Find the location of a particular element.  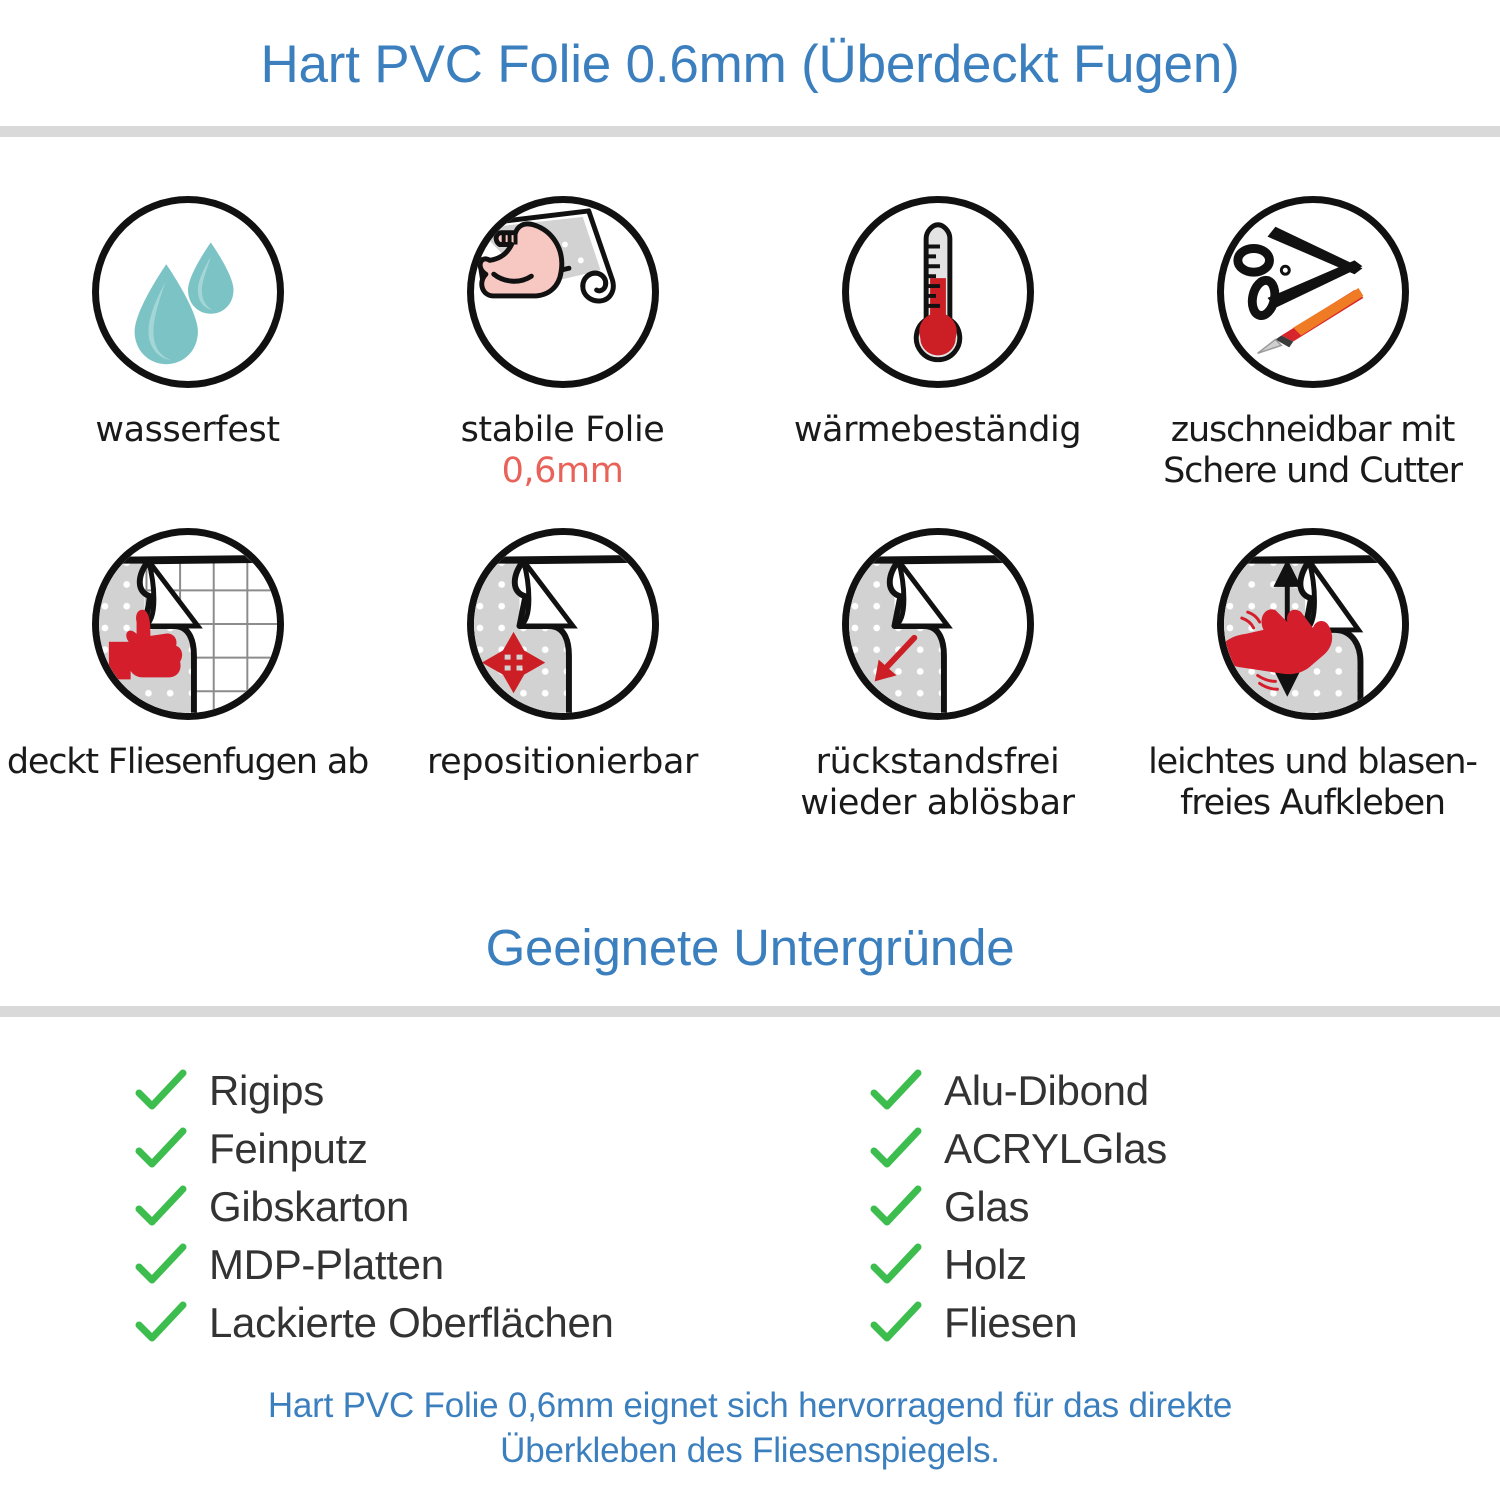

checklist-column-right: Alu-Dibond ACRYLGlas Glas Holz Fliesen is located at coordinates (1125, 1207).